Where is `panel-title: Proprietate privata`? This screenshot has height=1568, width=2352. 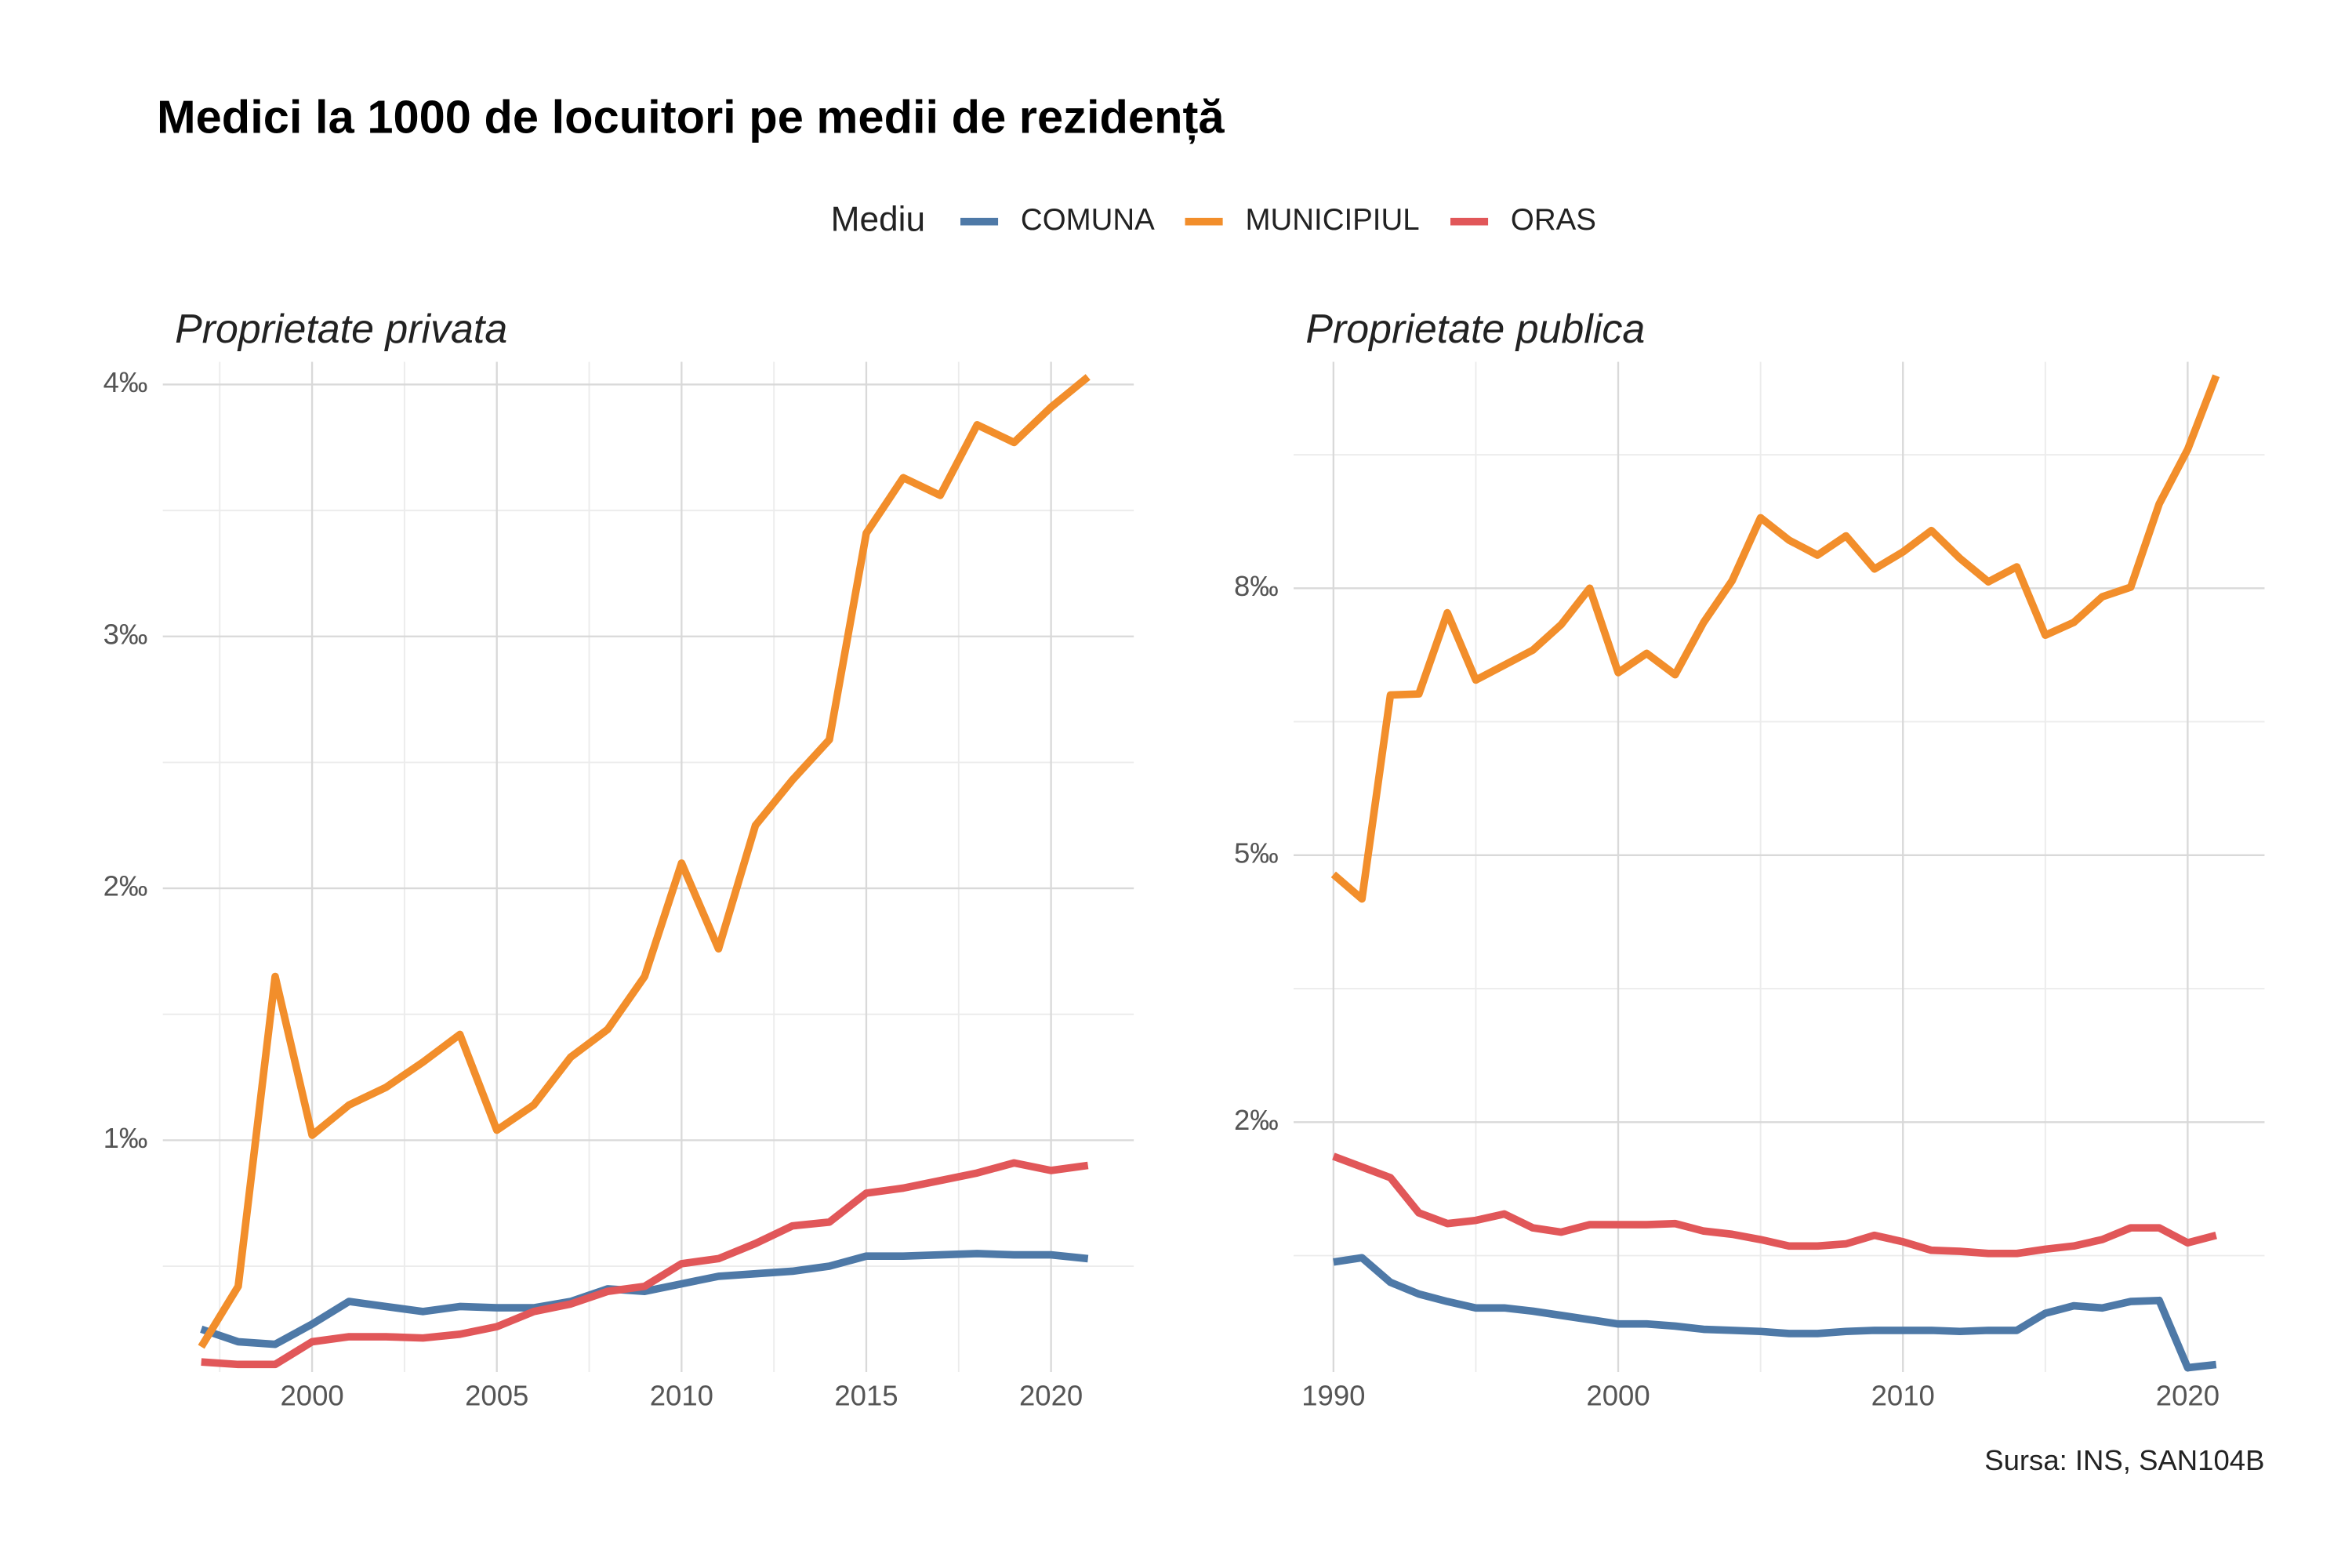
panel-title: Proprietate privata is located at coordinates (341, 329).